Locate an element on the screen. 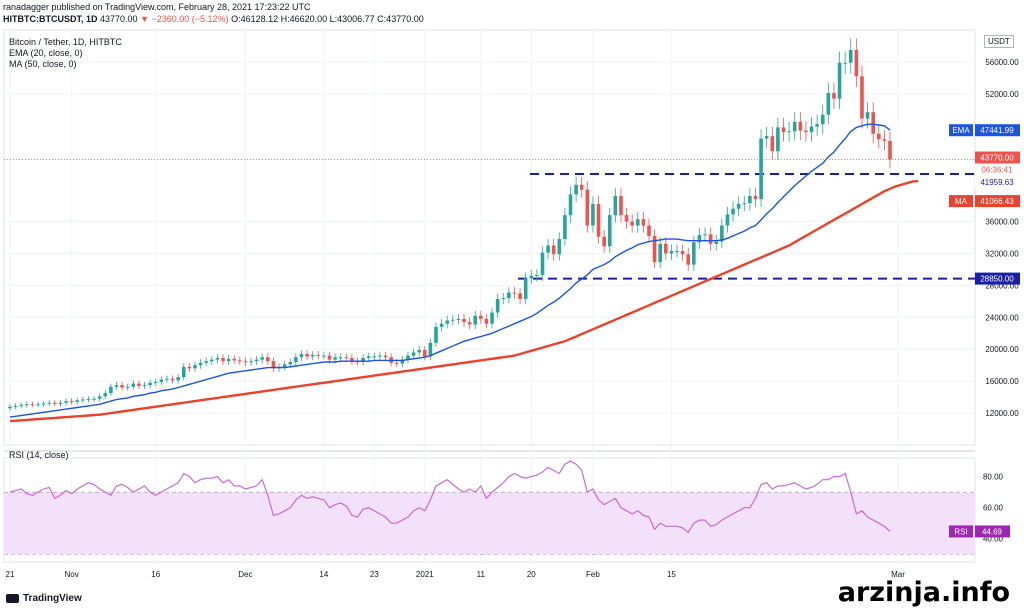  time-tick-label: Dec is located at coordinates (245, 574).